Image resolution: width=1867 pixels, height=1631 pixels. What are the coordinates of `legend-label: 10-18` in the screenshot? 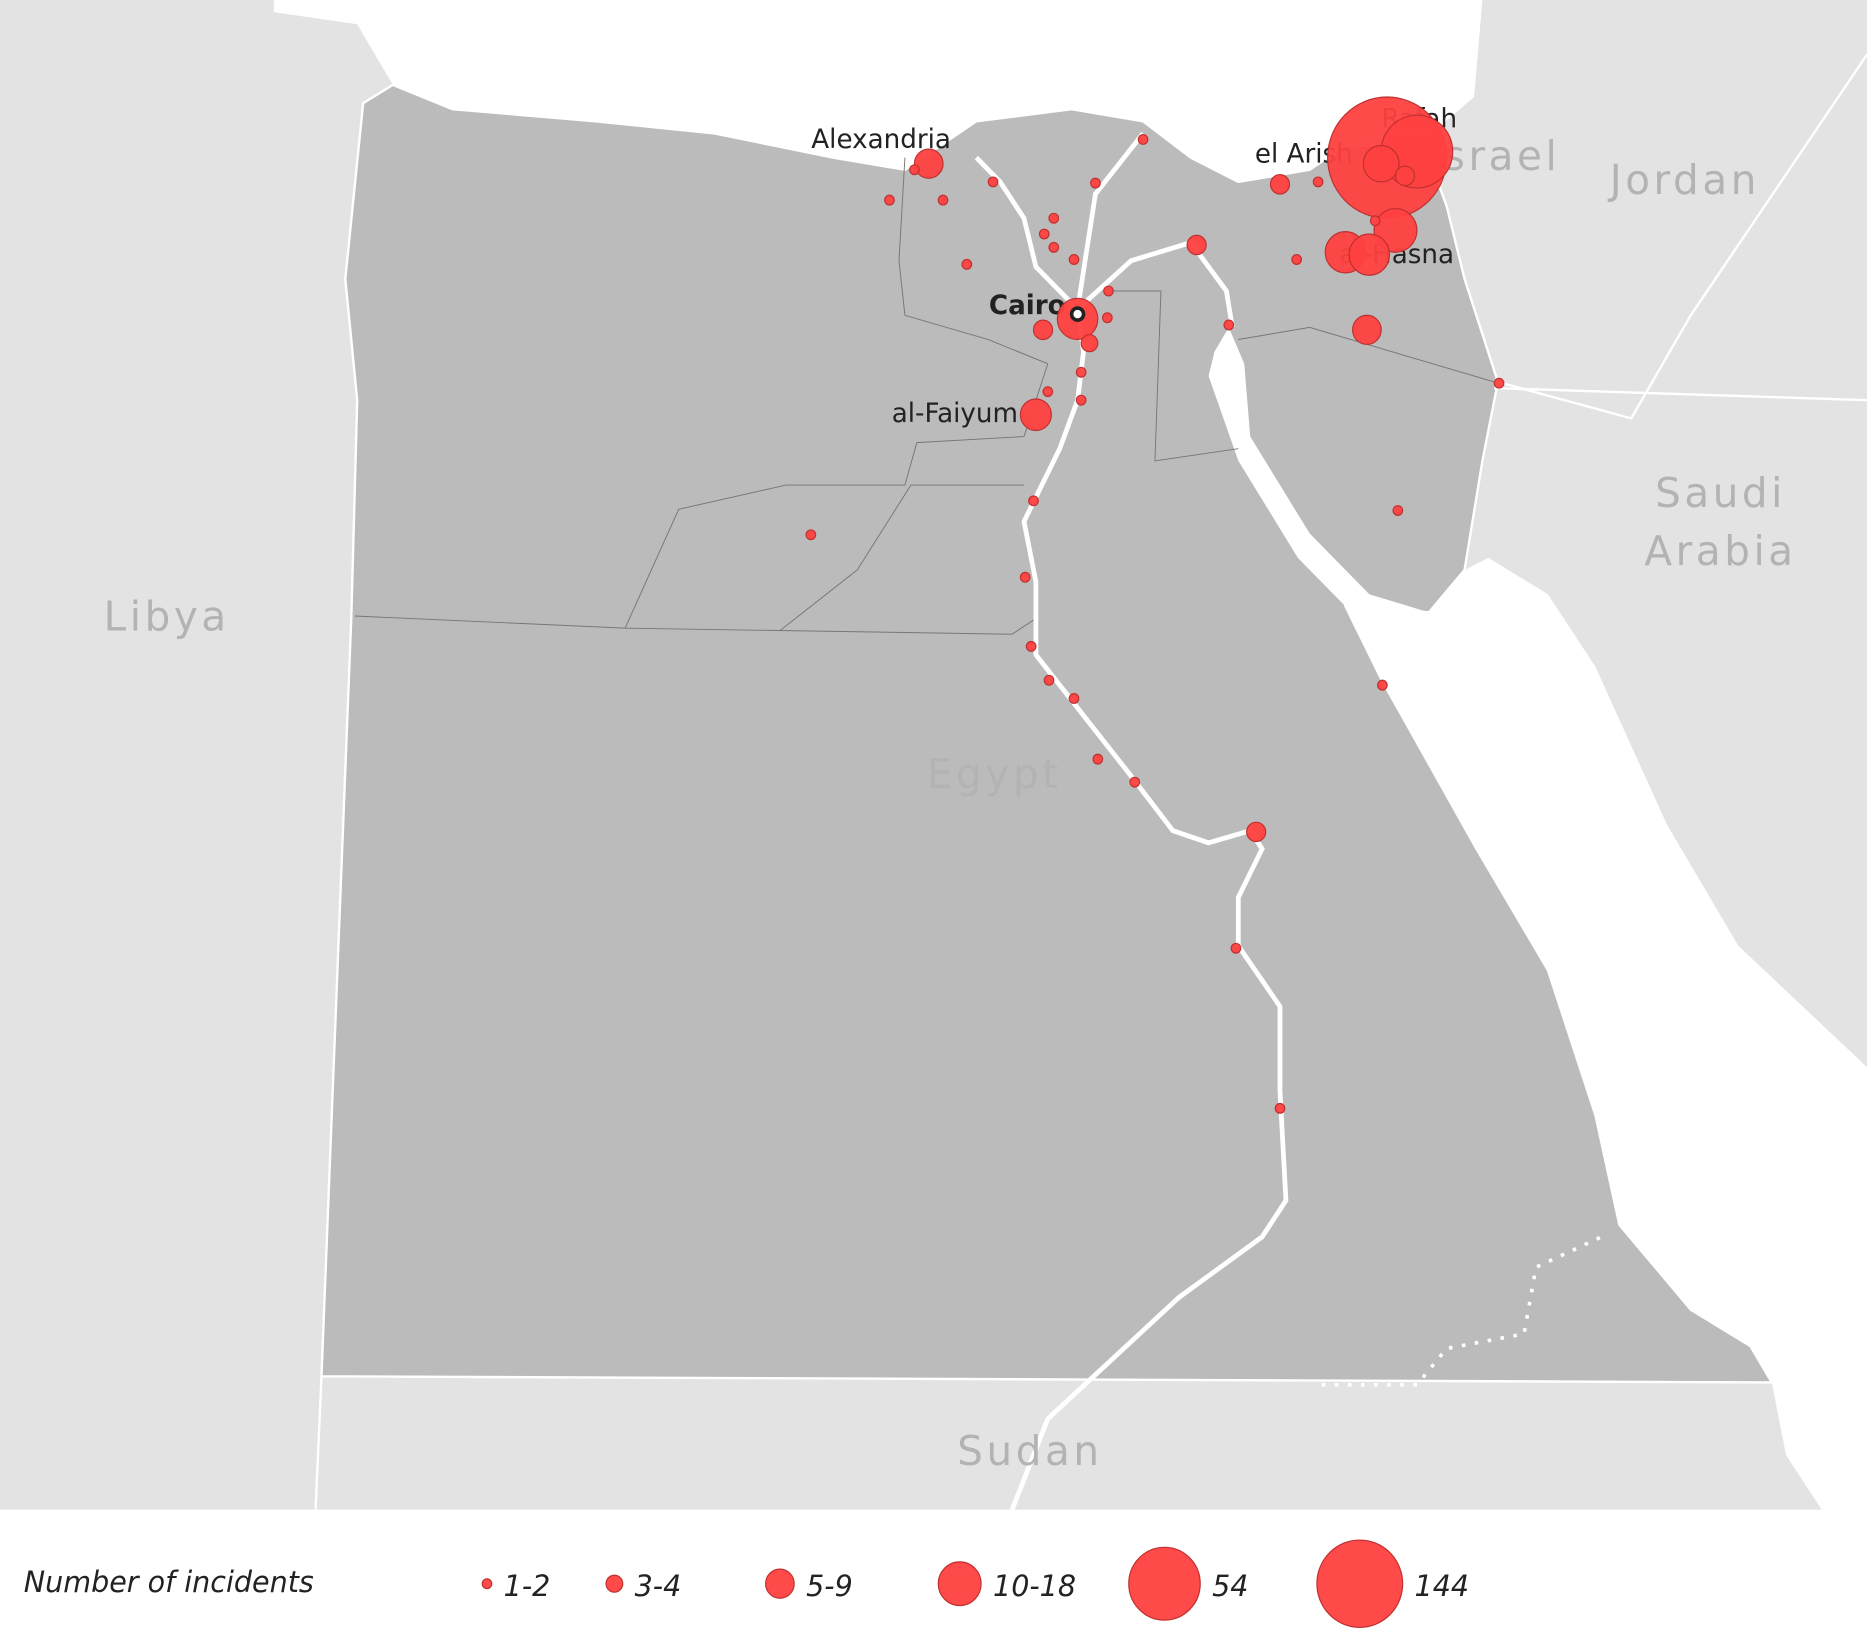 It's located at (1034, 1586).